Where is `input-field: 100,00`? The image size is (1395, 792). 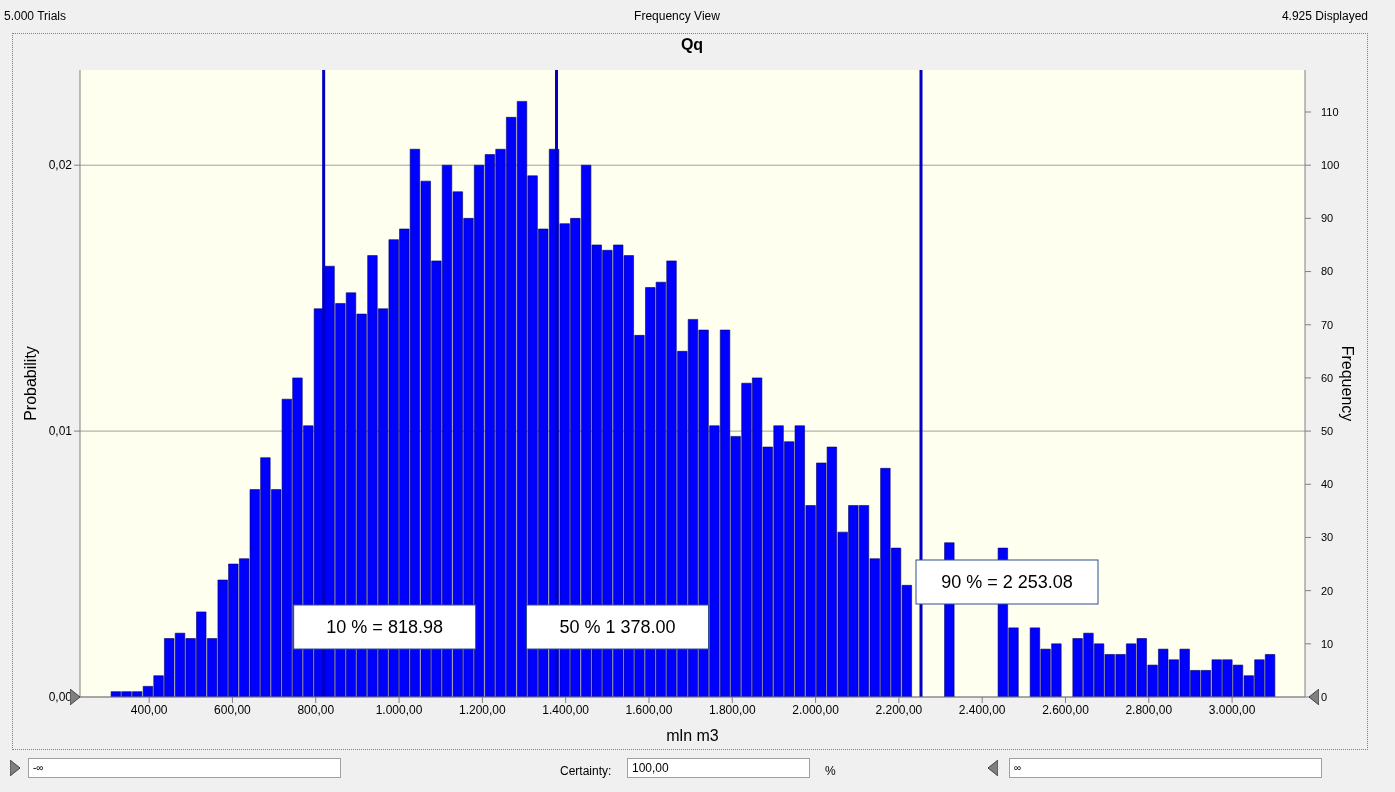 input-field: 100,00 is located at coordinates (718, 768).